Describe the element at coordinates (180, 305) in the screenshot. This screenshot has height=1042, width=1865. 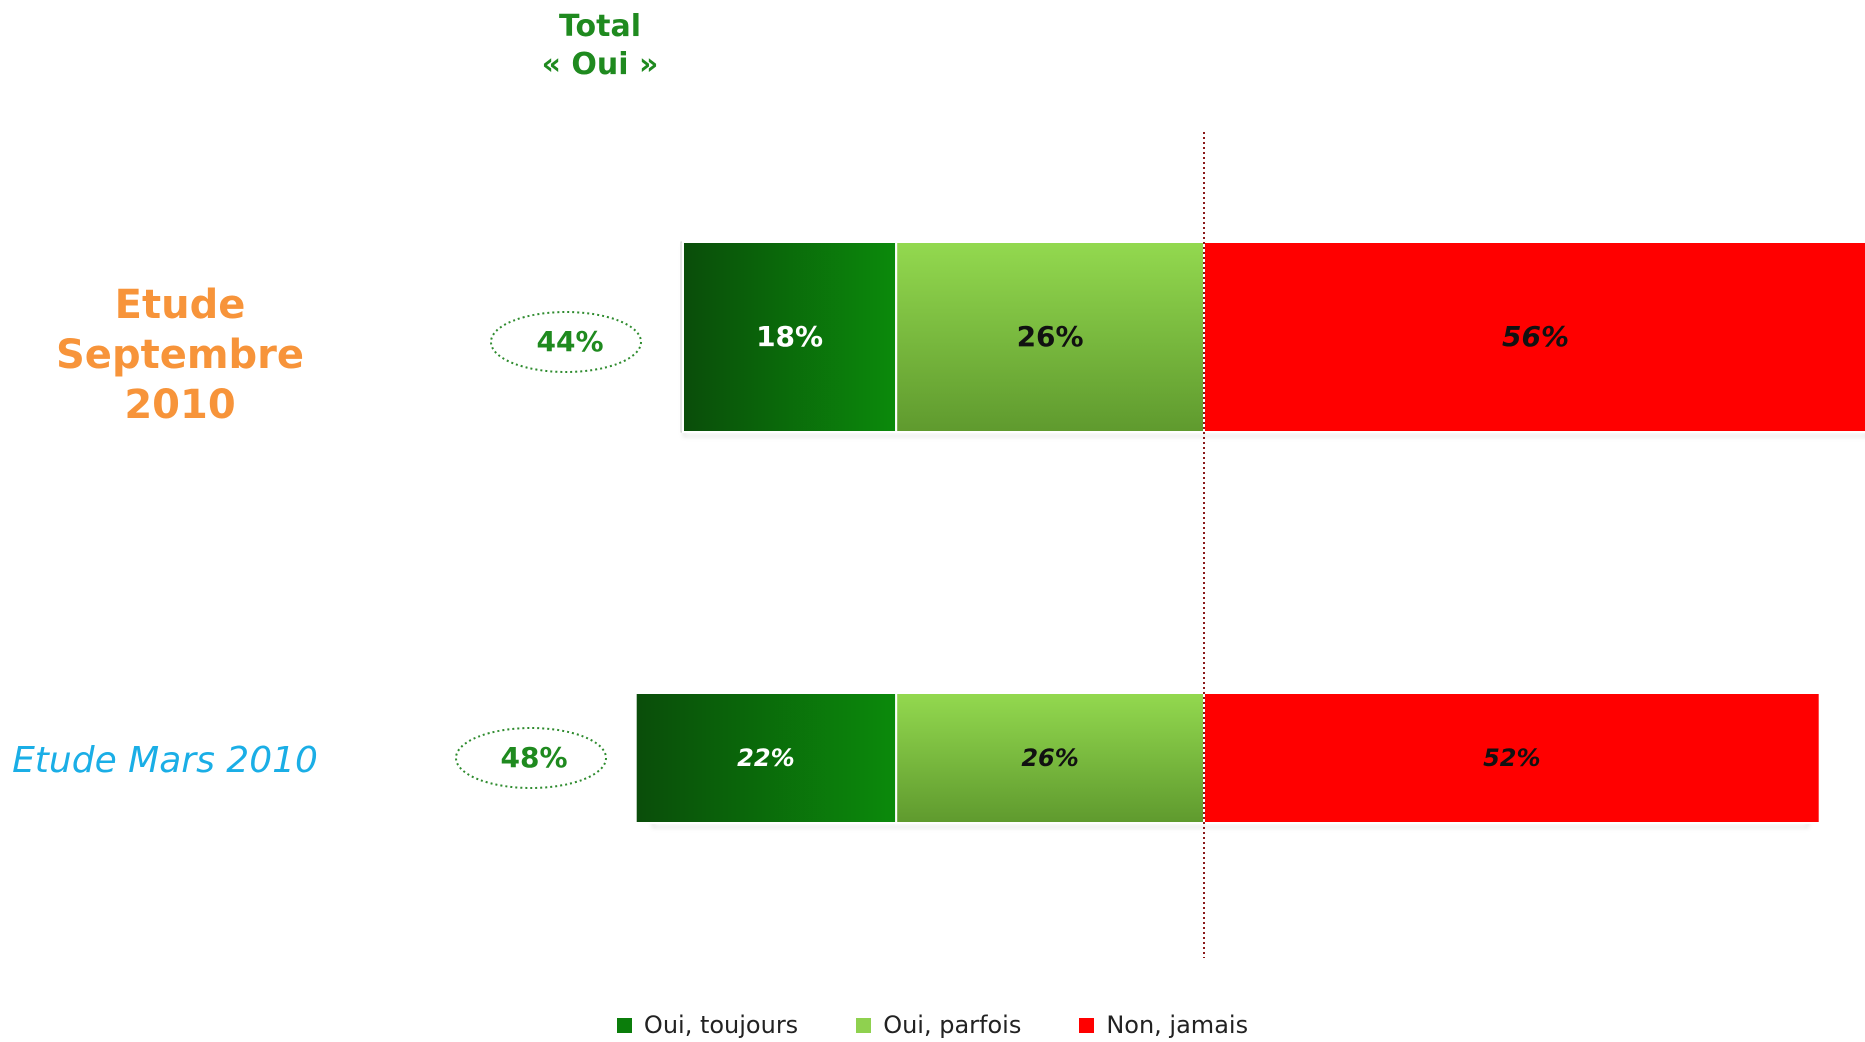
I see `row-label-line1: Etude` at that location.